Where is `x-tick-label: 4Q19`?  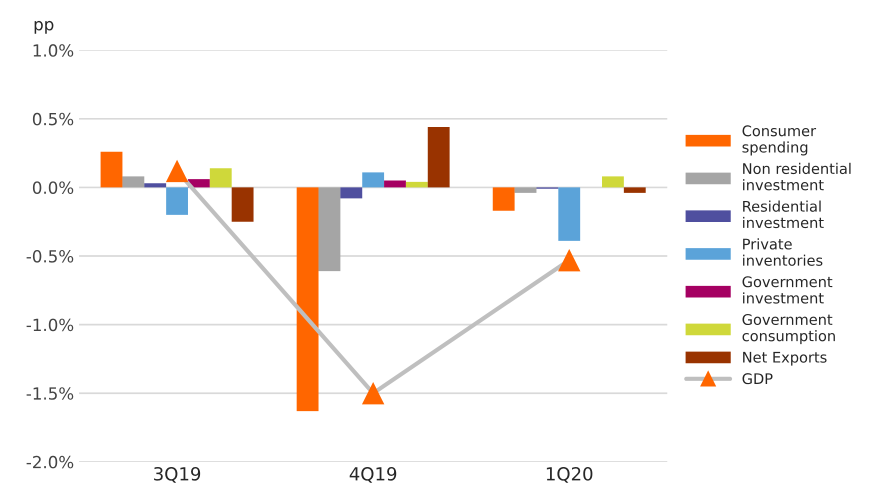 x-tick-label: 4Q19 is located at coordinates (373, 475).